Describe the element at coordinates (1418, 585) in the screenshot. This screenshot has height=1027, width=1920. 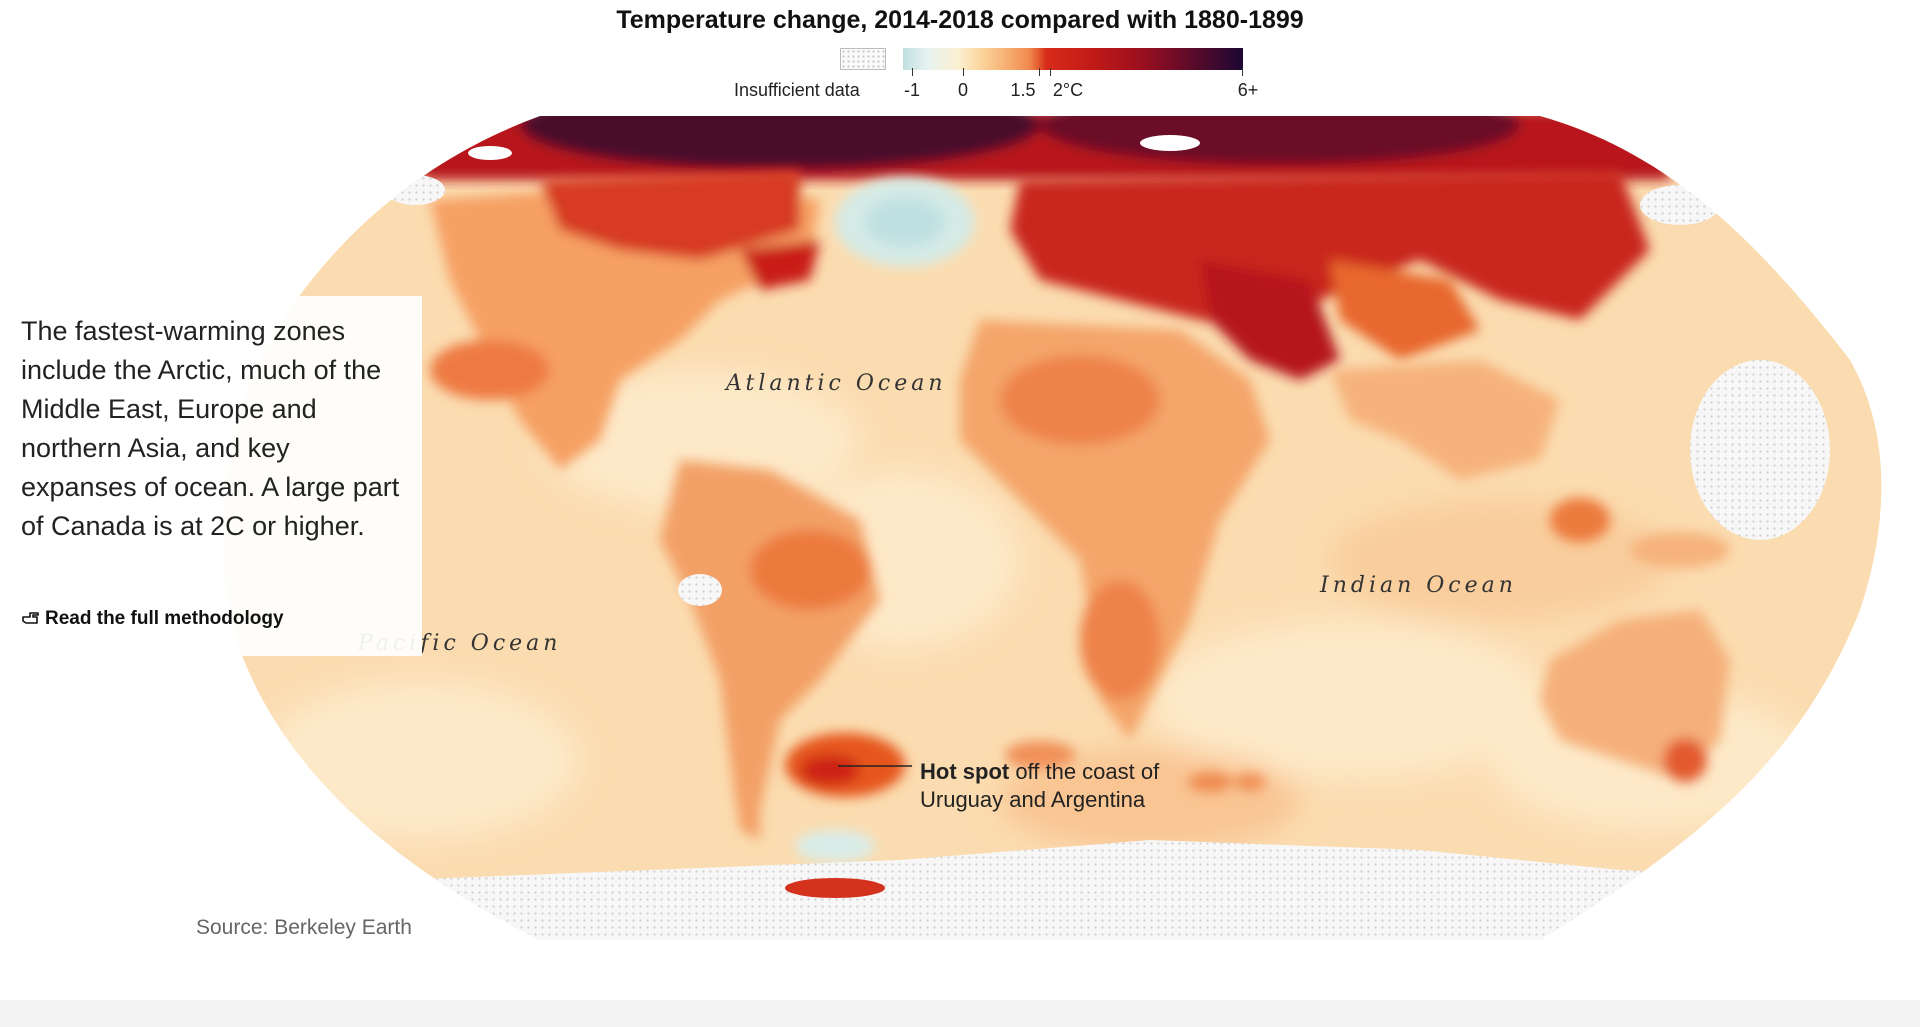
I see `ocean-label-indian: Indian Ocean` at that location.